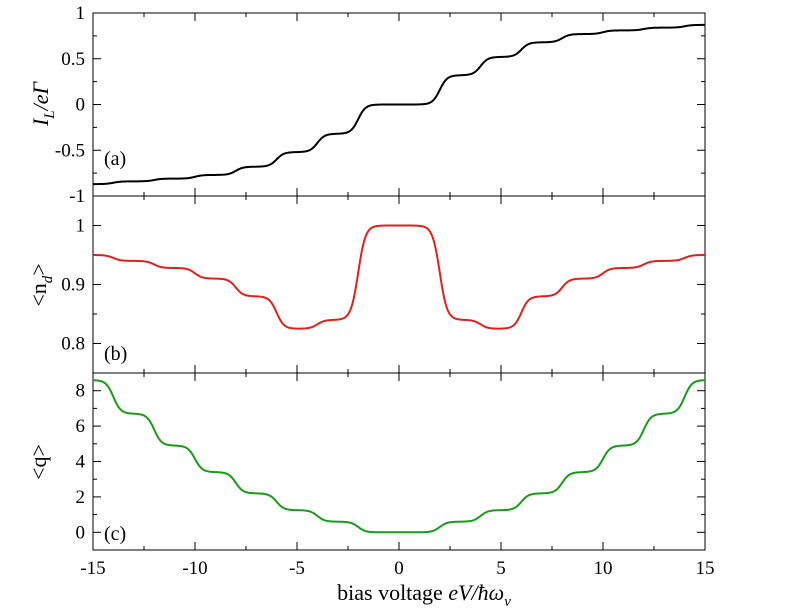 The image size is (792, 612). What do you see at coordinates (115, 534) in the screenshot?
I see `panel-label-c: (c)` at bounding box center [115, 534].